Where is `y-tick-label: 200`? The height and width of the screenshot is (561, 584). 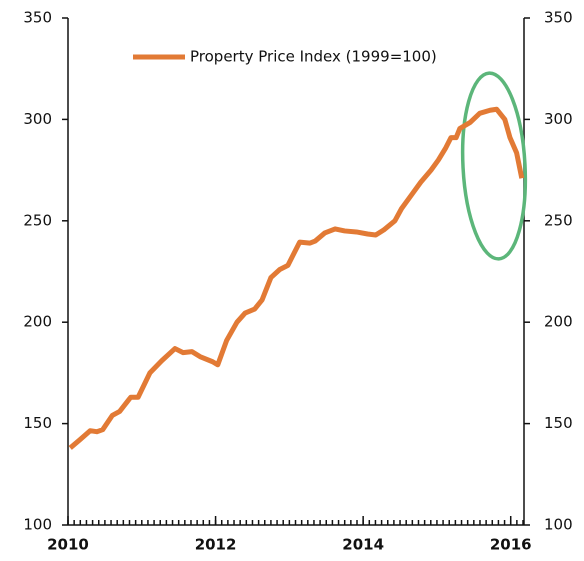 y-tick-label: 200 is located at coordinates (37, 322).